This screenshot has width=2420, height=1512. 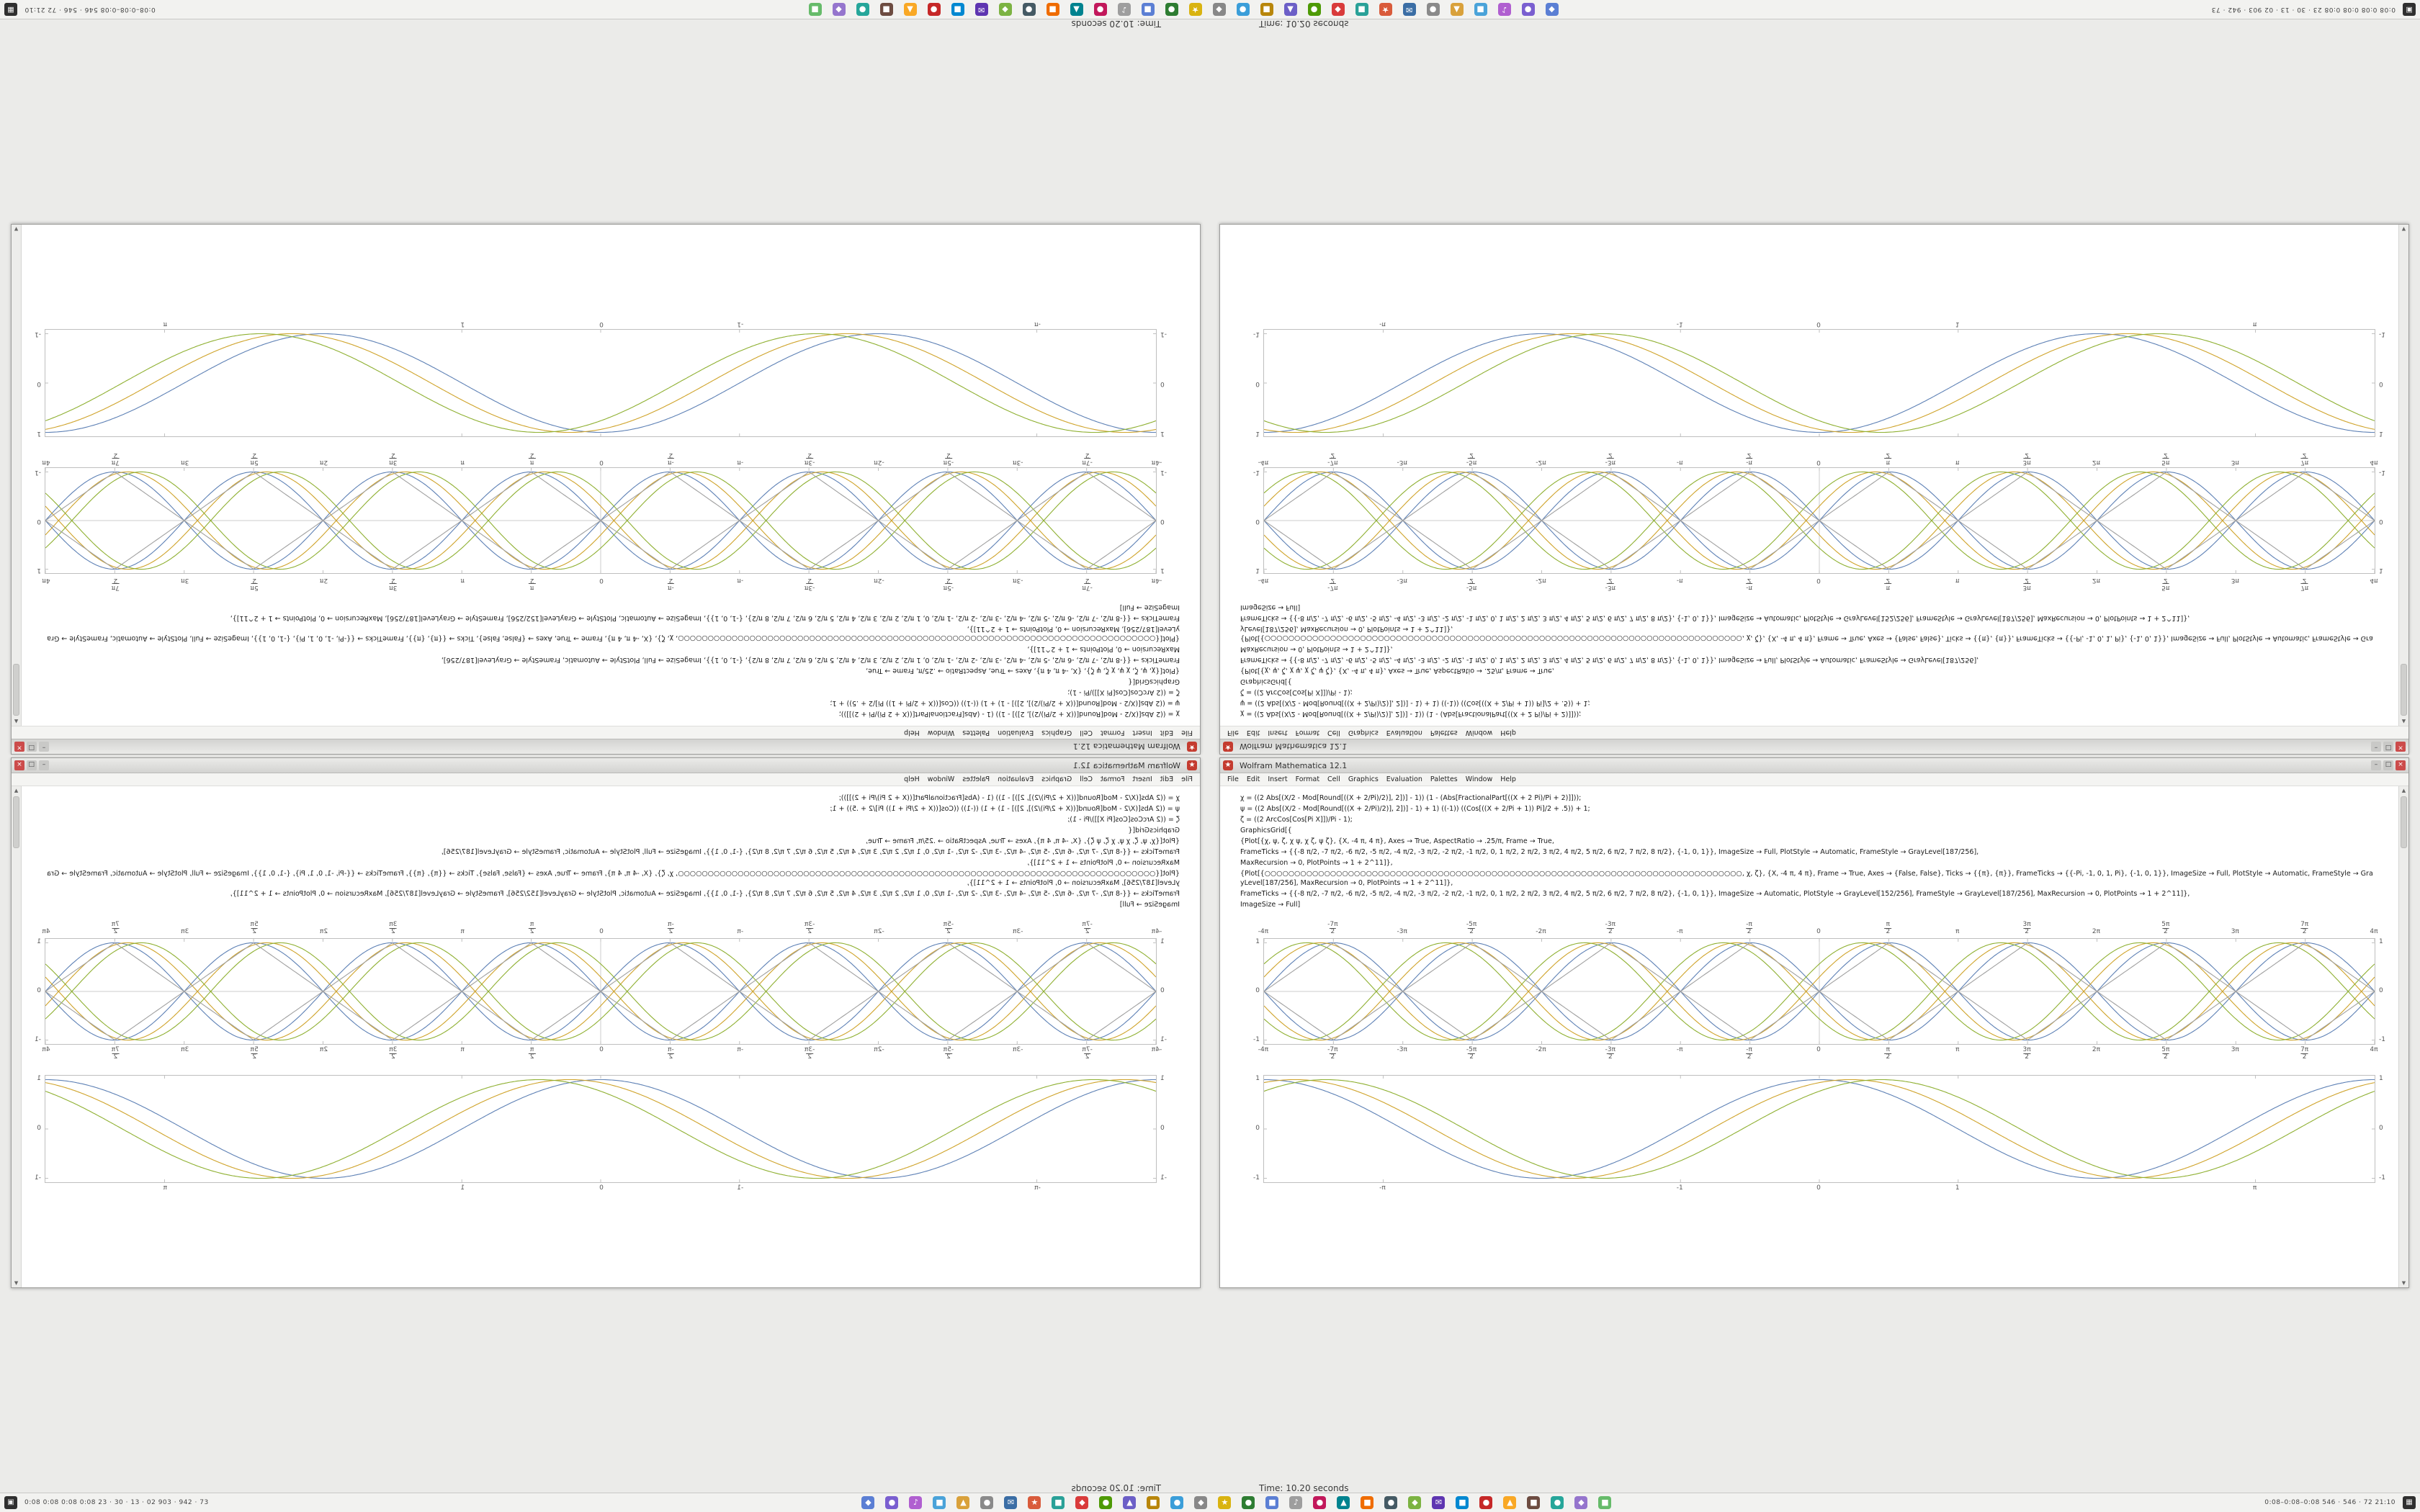 What do you see at coordinates (2409, 1502) in the screenshot?
I see `tray-icon: ▦` at bounding box center [2409, 1502].